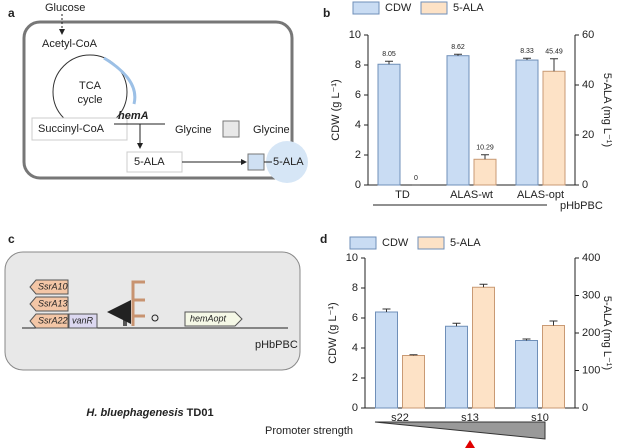  I want to click on group-label: pHbPBC, so click(581, 206).